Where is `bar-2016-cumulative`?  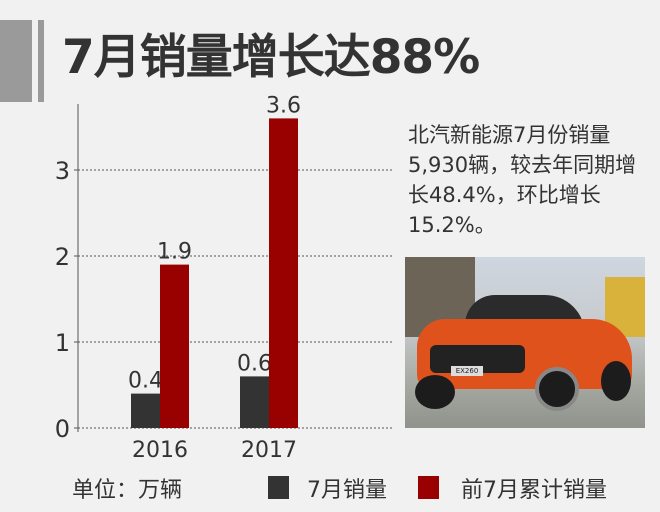 bar-2016-cumulative is located at coordinates (174, 346).